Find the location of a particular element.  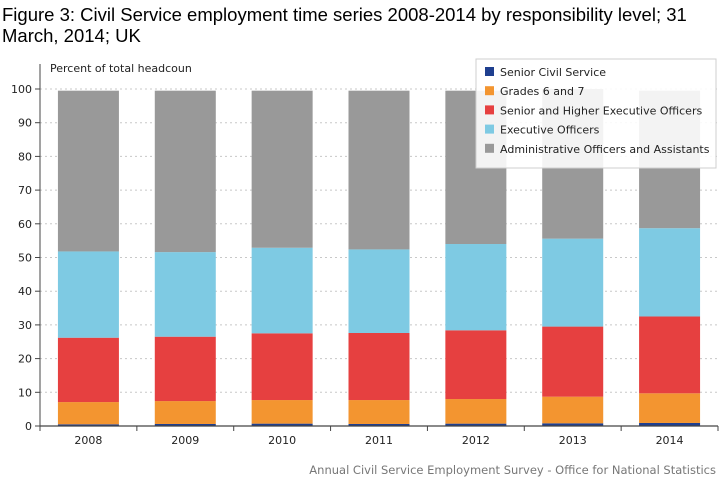

x-tick-label: 2011 is located at coordinates (379, 440).